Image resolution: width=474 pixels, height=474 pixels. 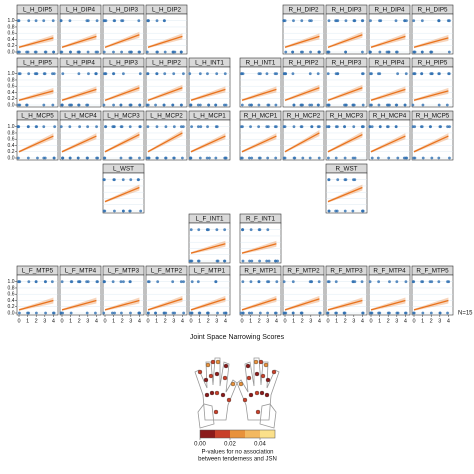 I want to click on panel: L_H_MCP1, so click(x=209, y=135).